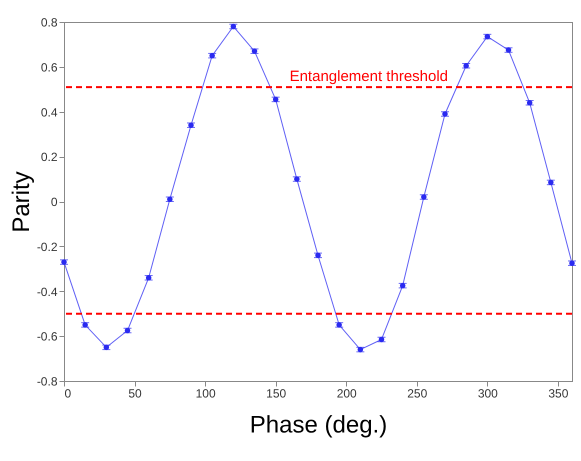  I want to click on x-axis-title: Phase (deg.), so click(319, 425).